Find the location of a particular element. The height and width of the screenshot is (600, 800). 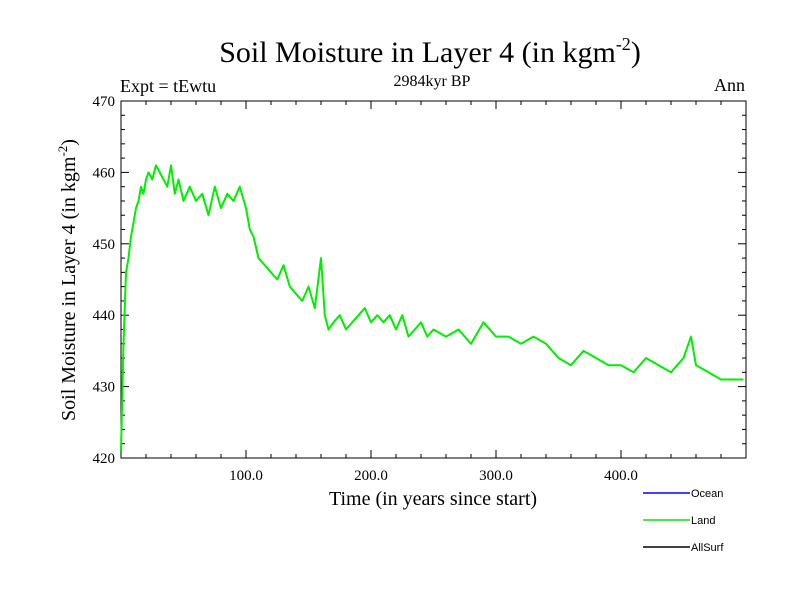

y-tick-label: 470 is located at coordinates (104, 102).